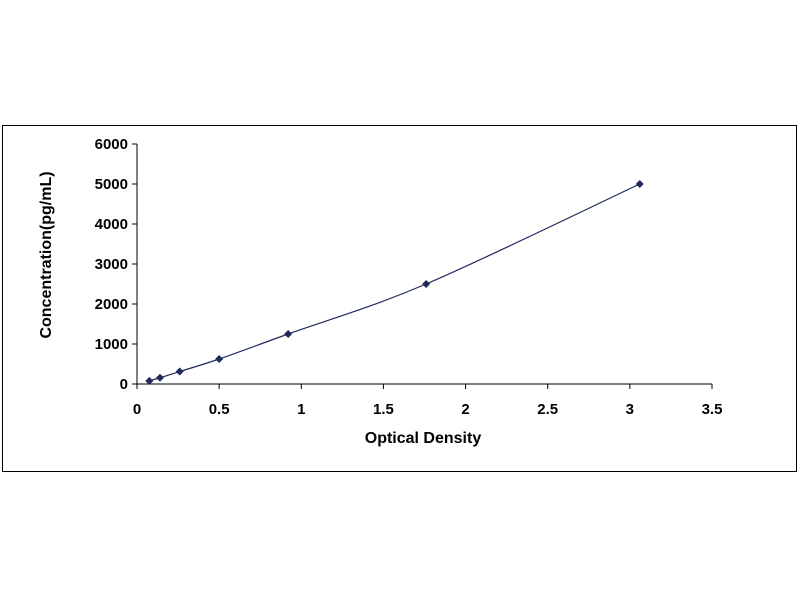  Describe the element at coordinates (111, 304) in the screenshot. I see `y-tick-label: 2000` at that location.